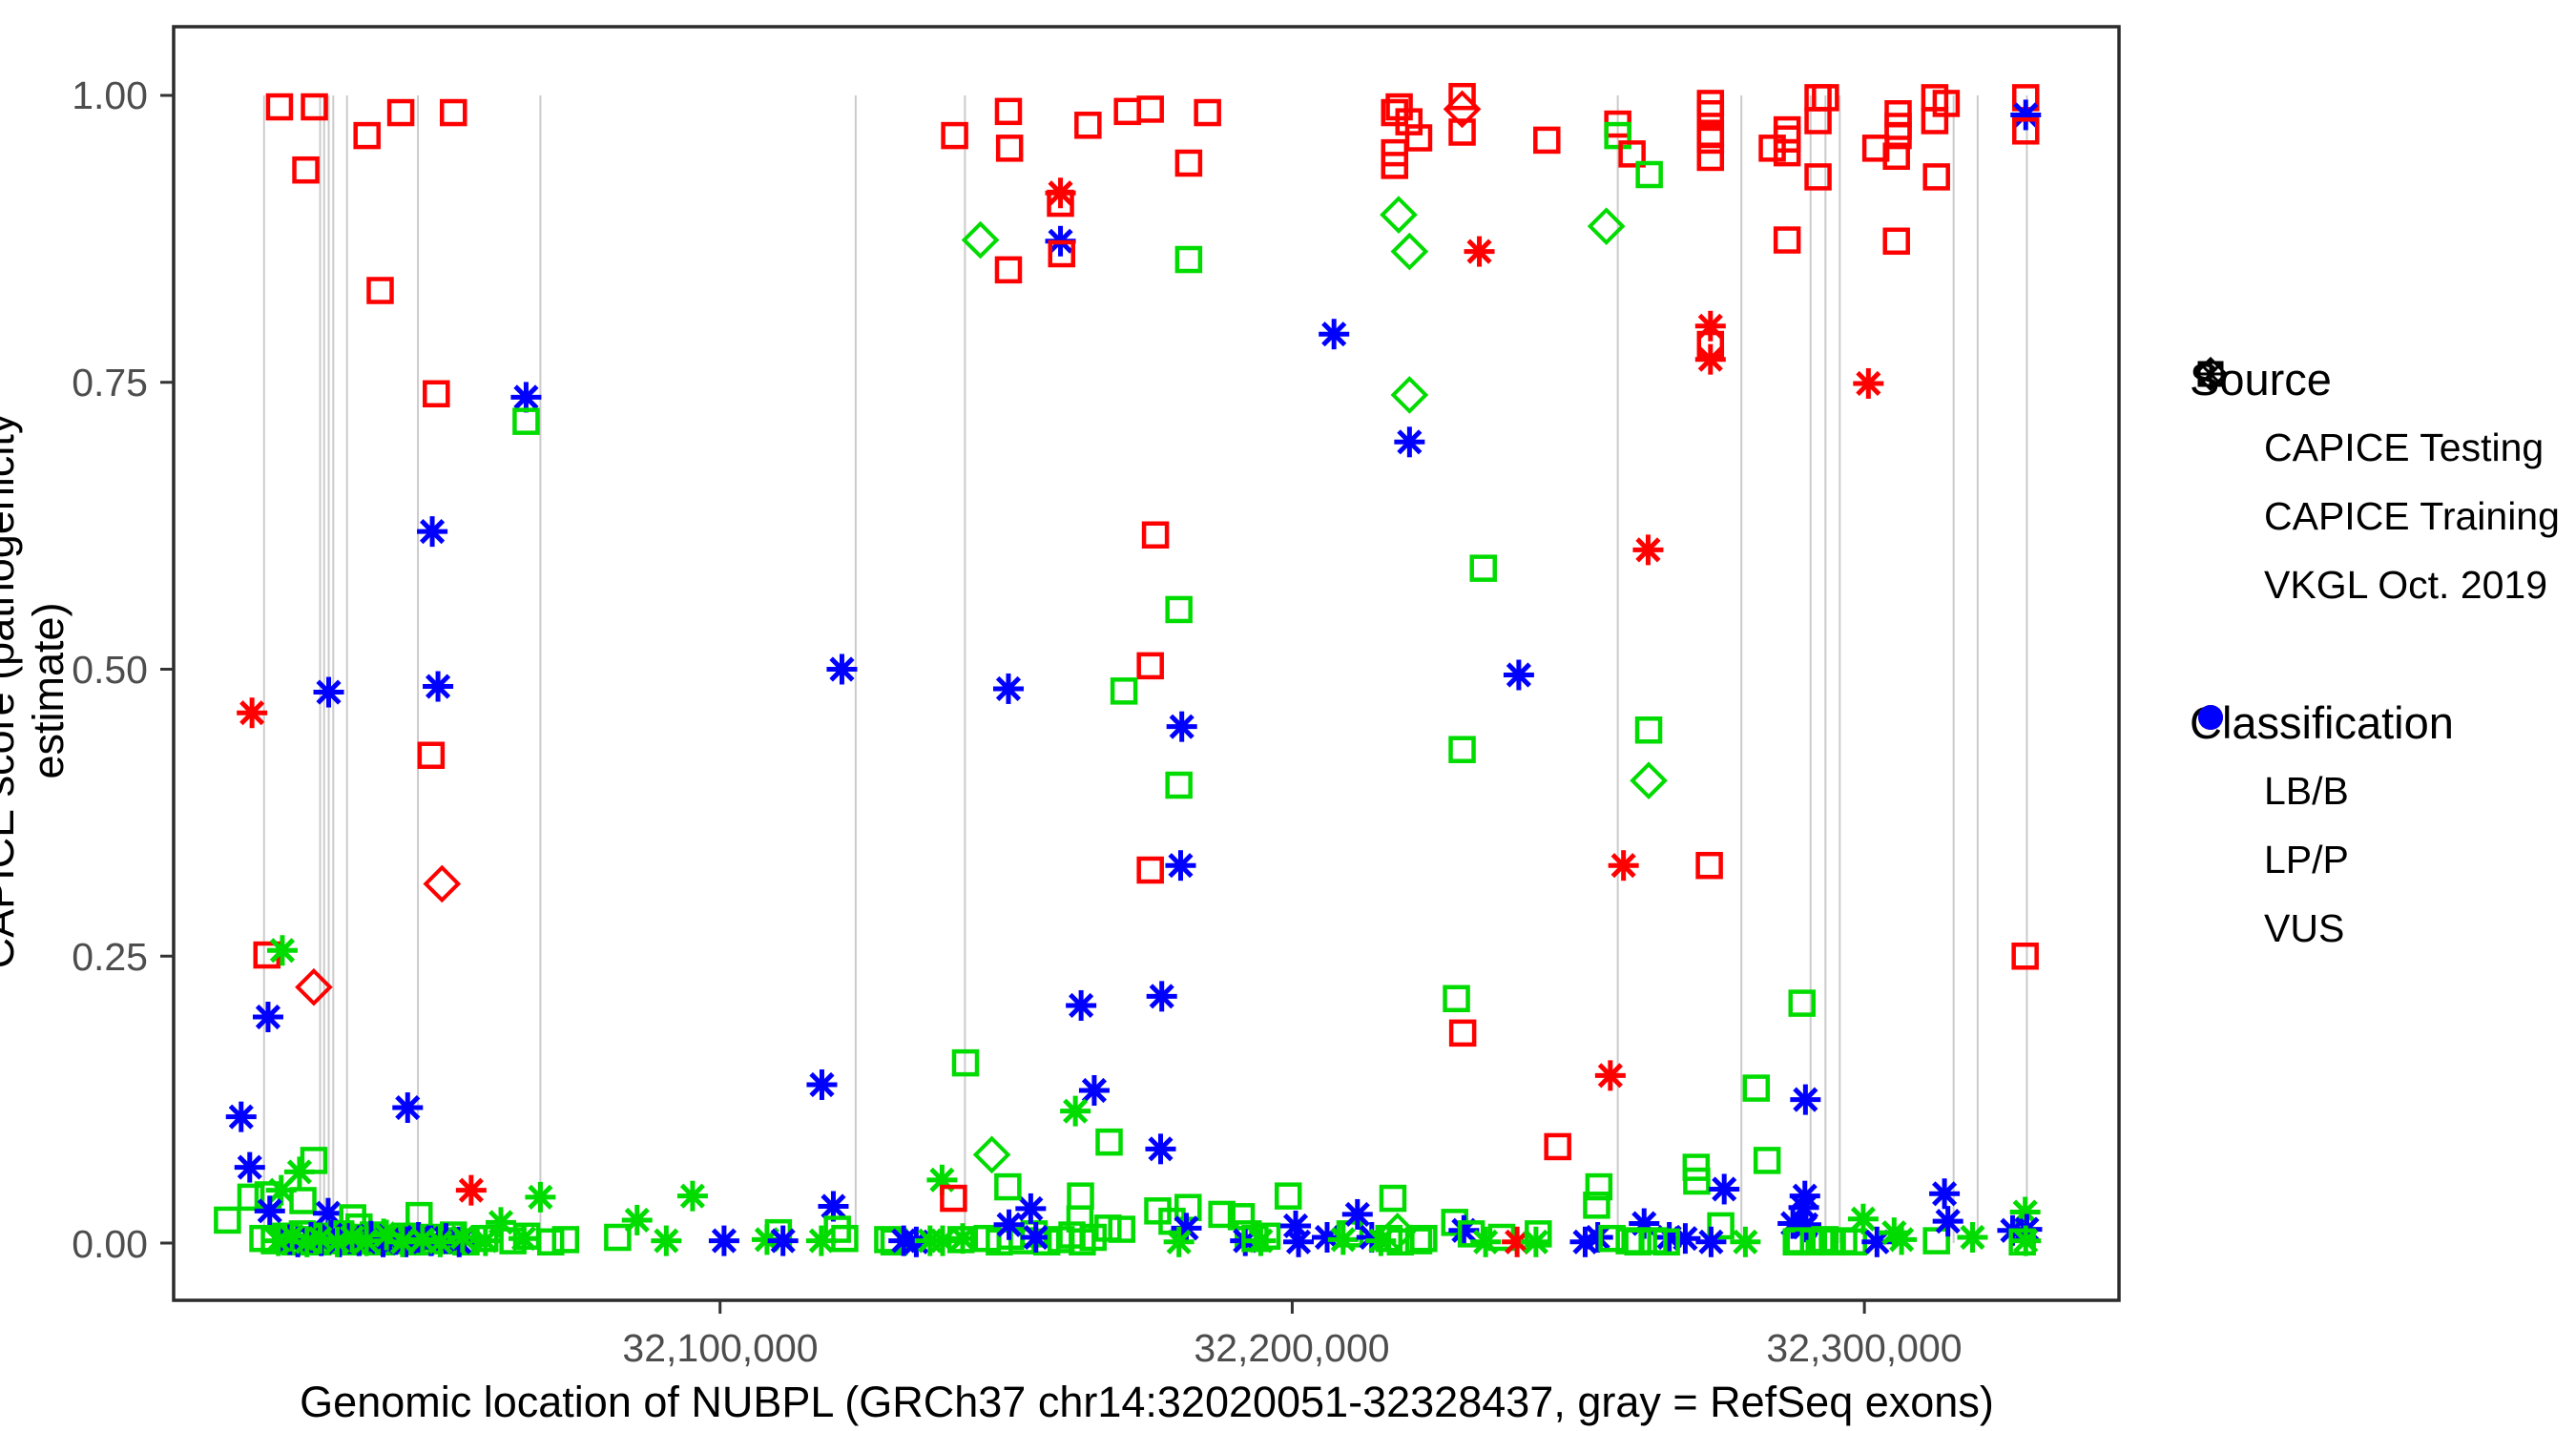  What do you see at coordinates (2380, 765) in the screenshot?
I see `legend-item-lbb: LB/B` at bounding box center [2380, 765].